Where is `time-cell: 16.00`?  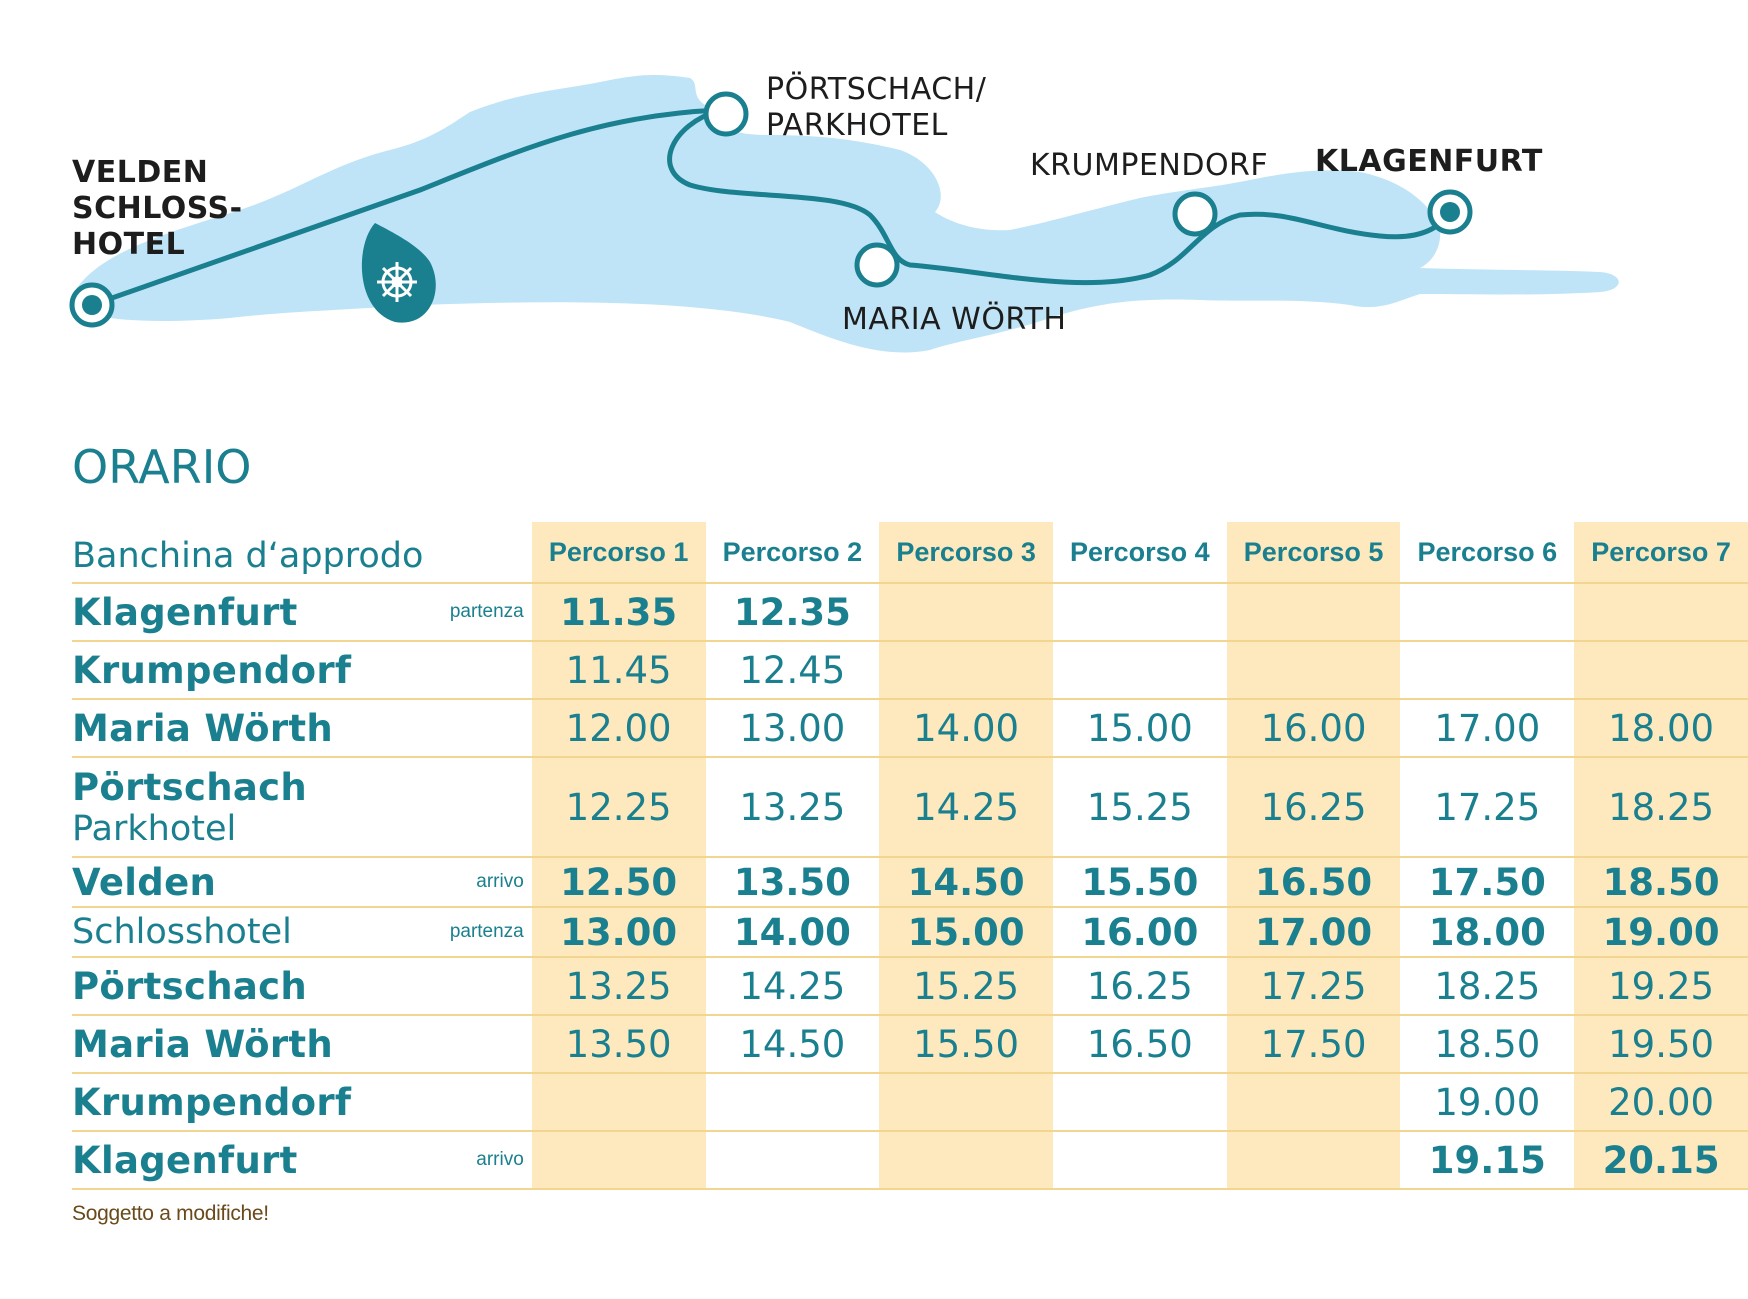
time-cell: 16.00 is located at coordinates (1313, 728).